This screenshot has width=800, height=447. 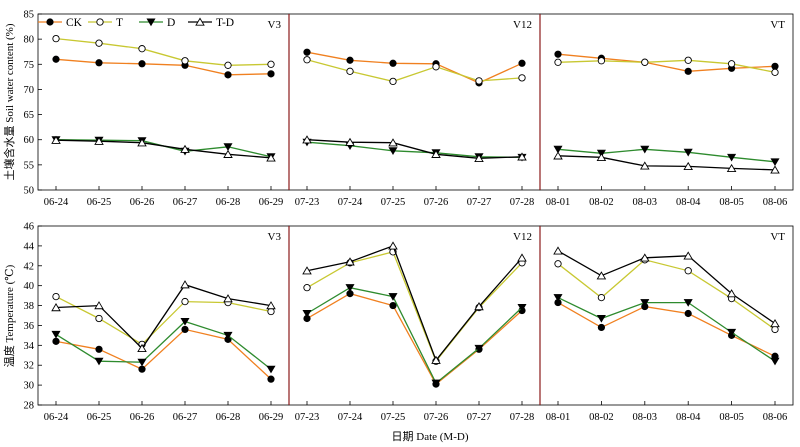 I want to click on y-tick-label: 34, so click(x=29, y=346).